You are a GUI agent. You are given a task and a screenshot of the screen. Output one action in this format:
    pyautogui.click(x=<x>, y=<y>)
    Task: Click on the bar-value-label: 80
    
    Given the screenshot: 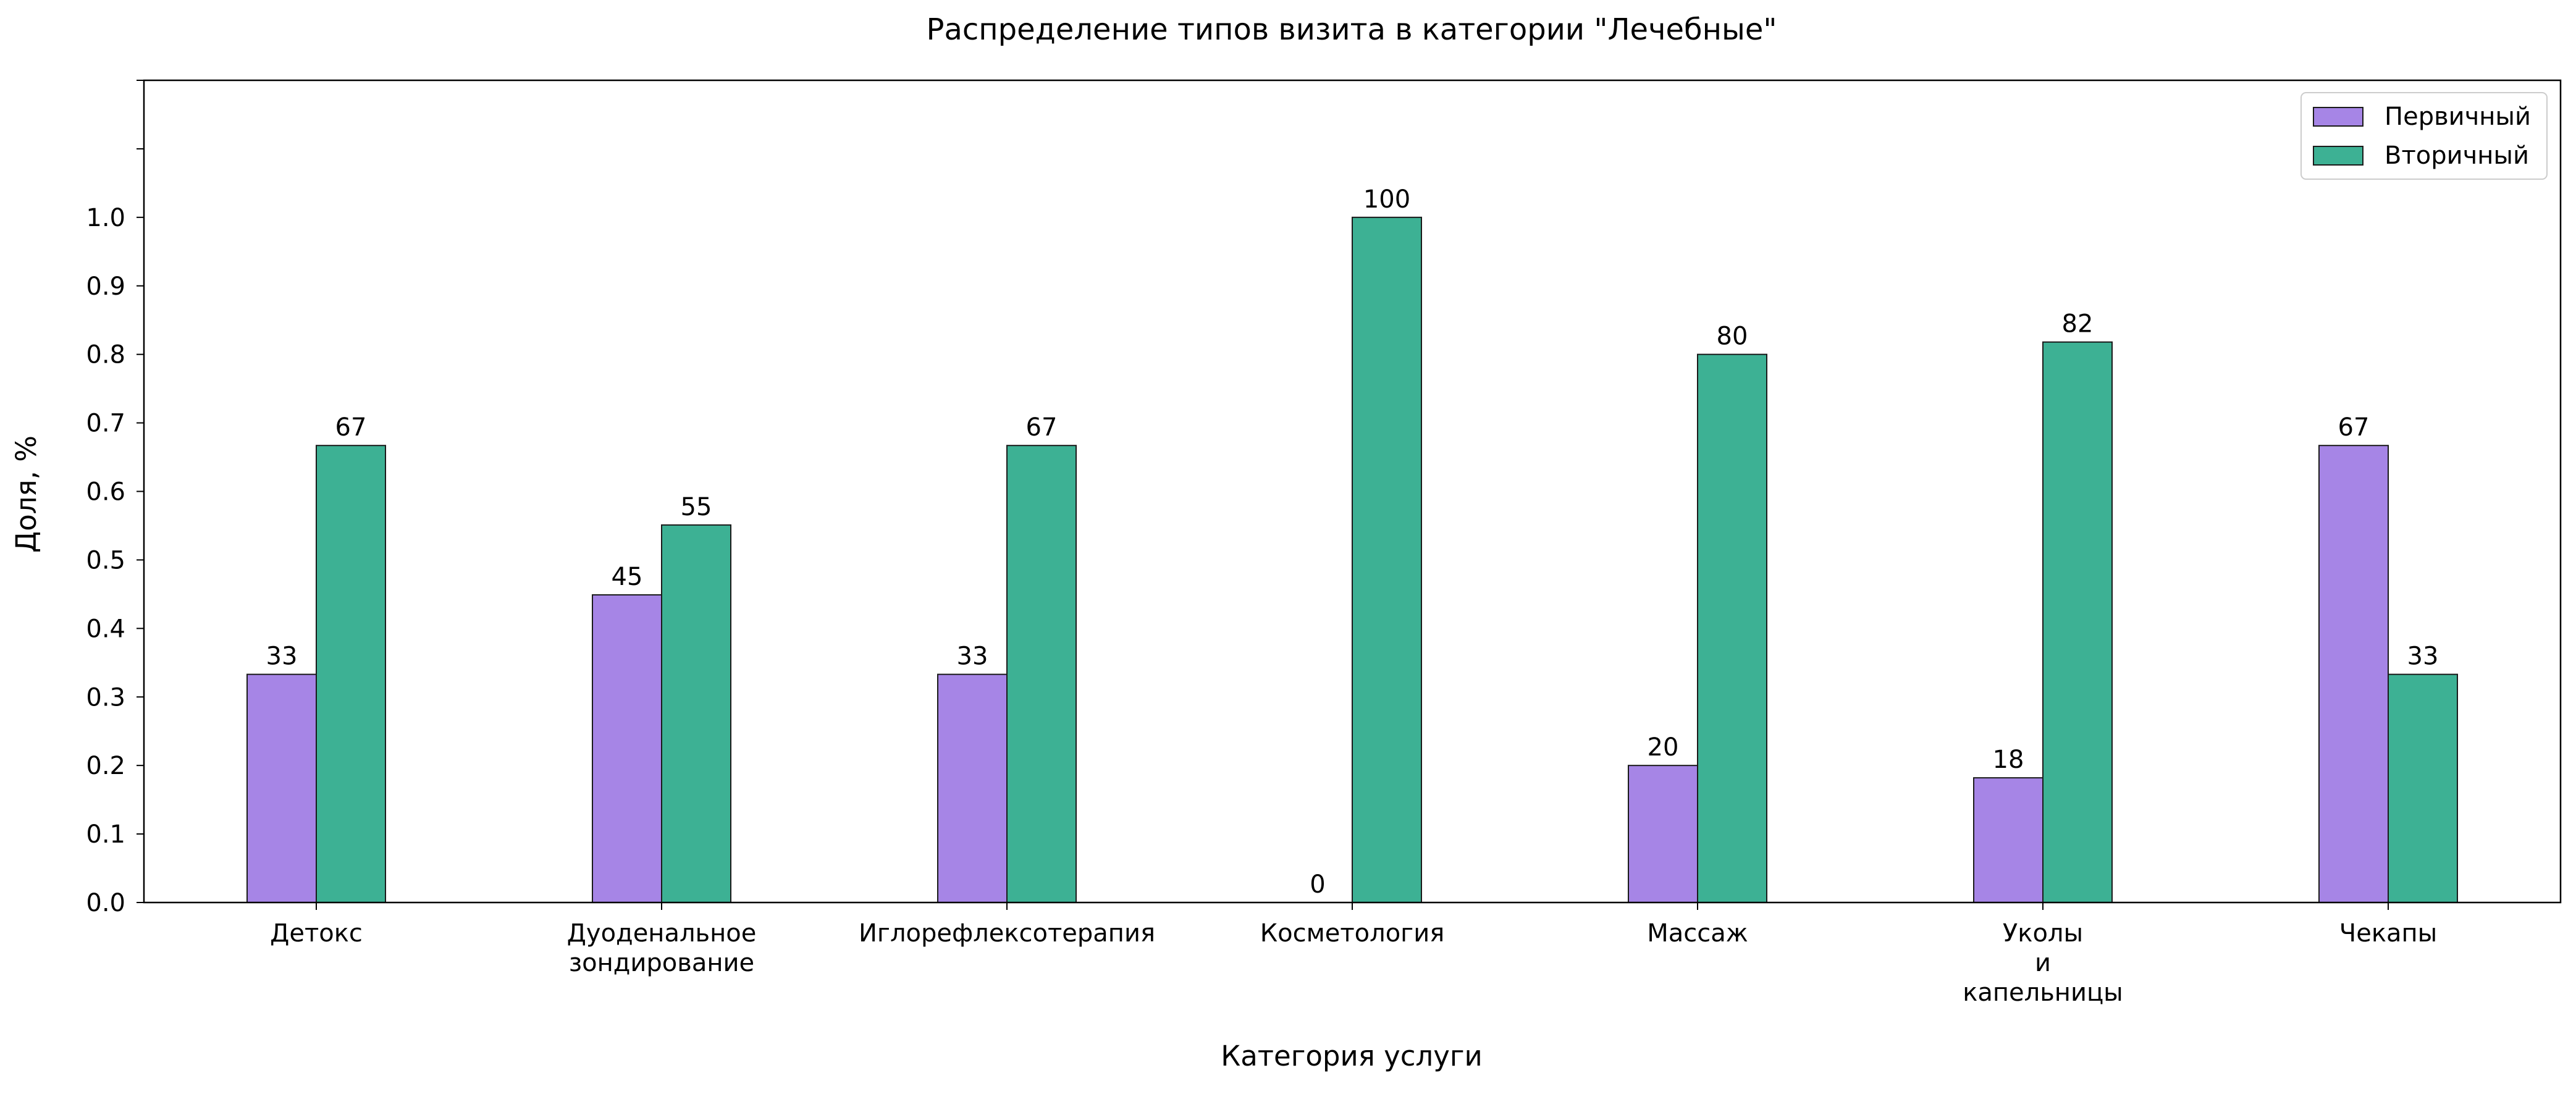 What is the action you would take?
    pyautogui.click(x=1732, y=336)
    